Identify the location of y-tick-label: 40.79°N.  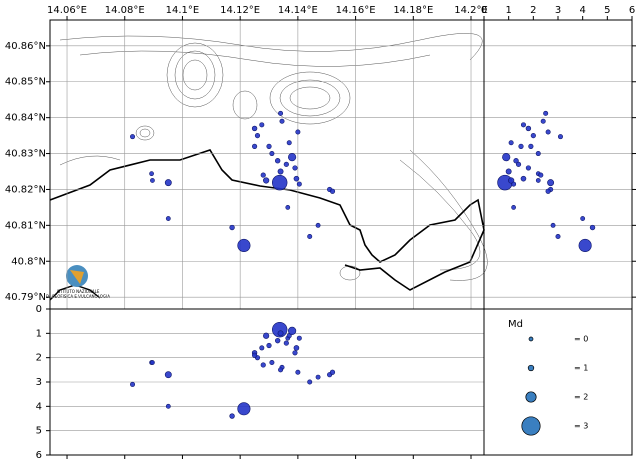
(25, 297).